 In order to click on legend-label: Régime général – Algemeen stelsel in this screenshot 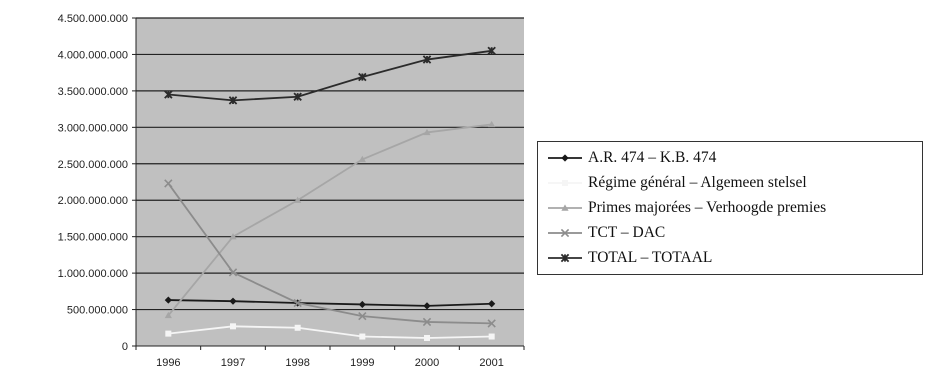, I will do `click(697, 182)`.